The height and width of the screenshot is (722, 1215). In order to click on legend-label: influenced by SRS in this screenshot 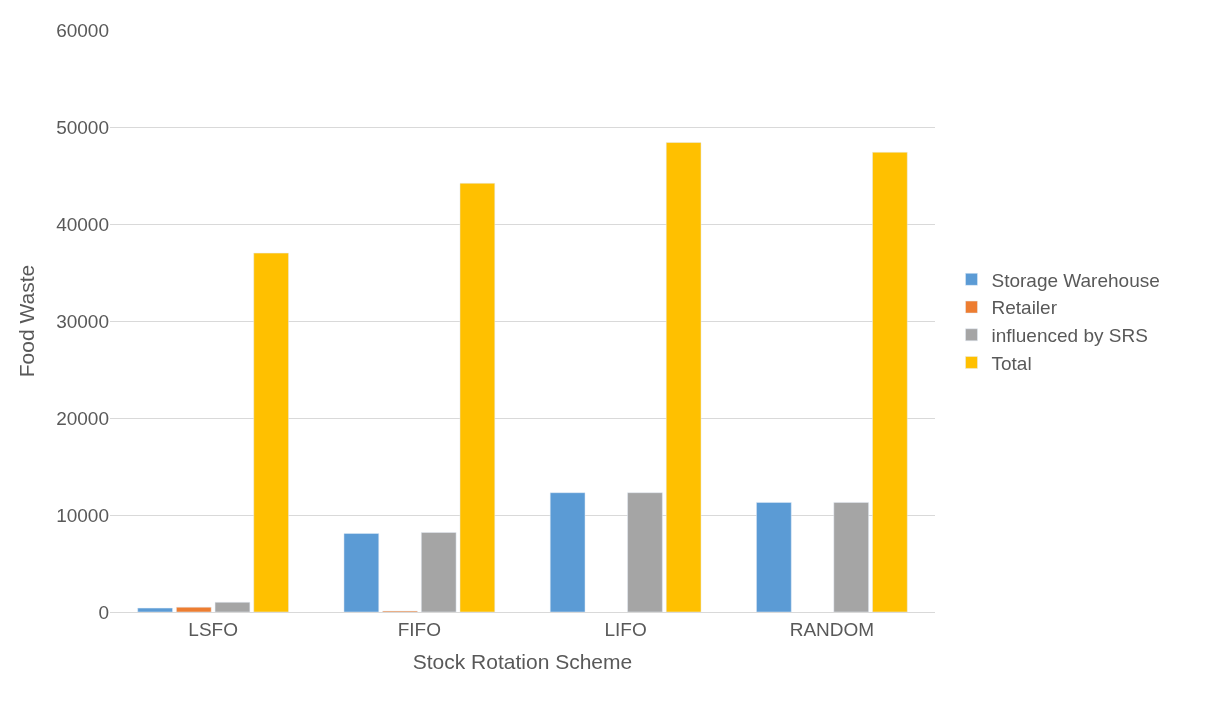, I will do `click(1069, 336)`.